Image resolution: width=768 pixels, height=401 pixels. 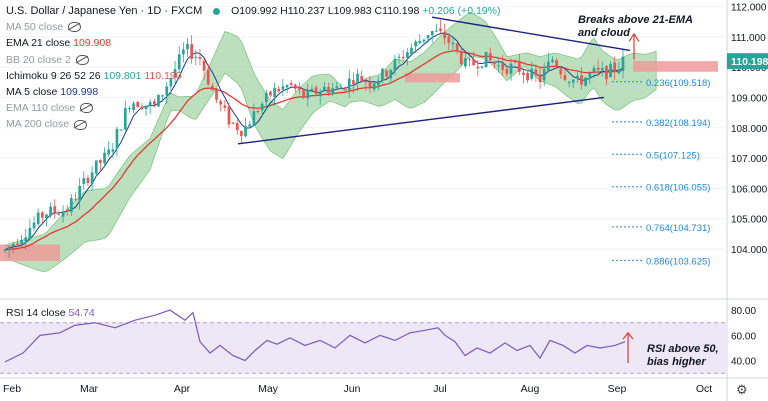 What do you see at coordinates (253, 60) in the screenshot?
I see `legend-bb: BB 20 close 2` at bounding box center [253, 60].